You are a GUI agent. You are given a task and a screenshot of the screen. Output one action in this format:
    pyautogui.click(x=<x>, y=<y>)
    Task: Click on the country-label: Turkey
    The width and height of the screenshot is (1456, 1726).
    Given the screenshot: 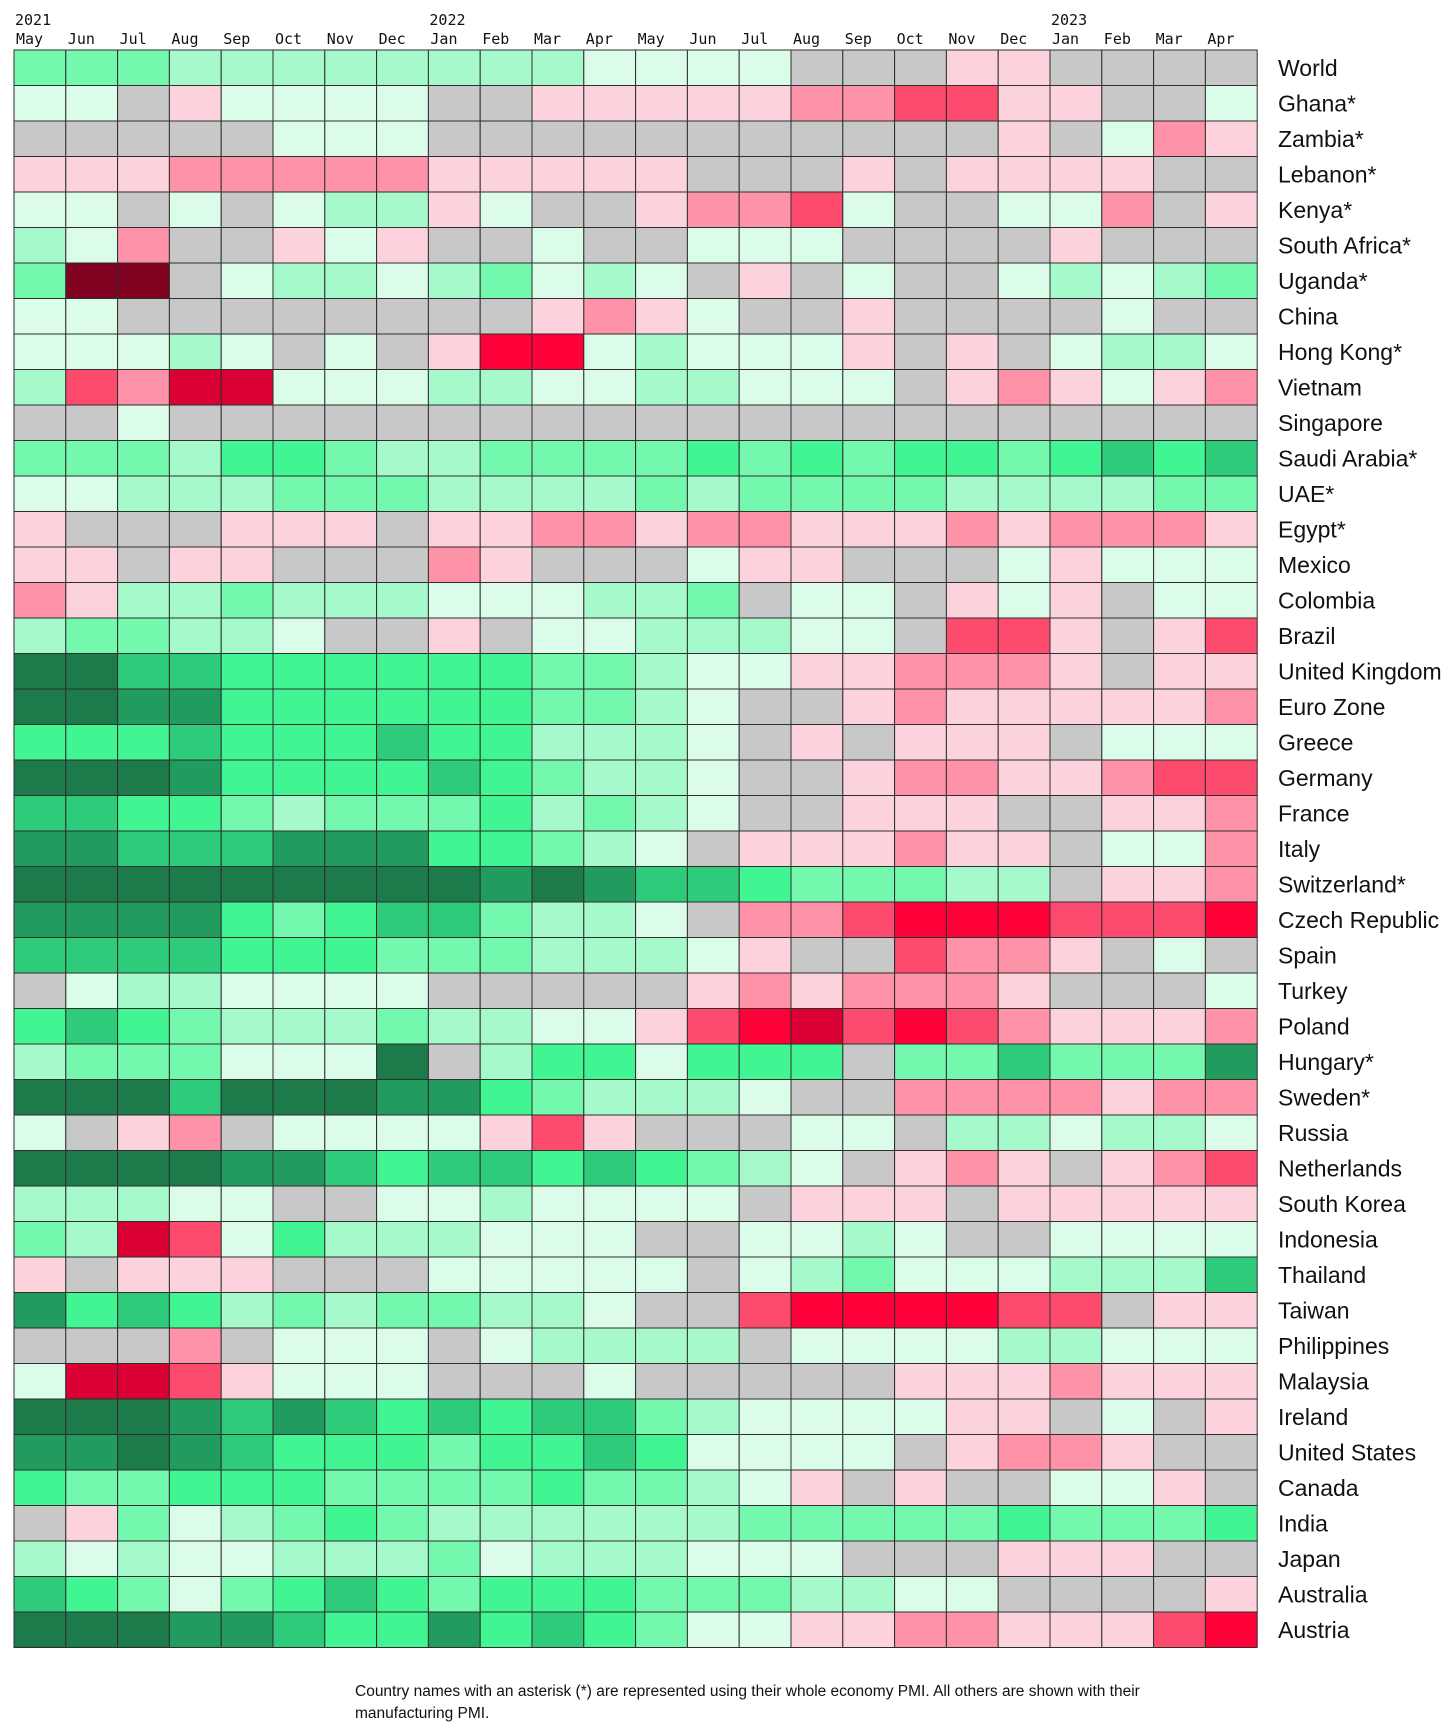 What is the action you would take?
    pyautogui.click(x=1313, y=991)
    